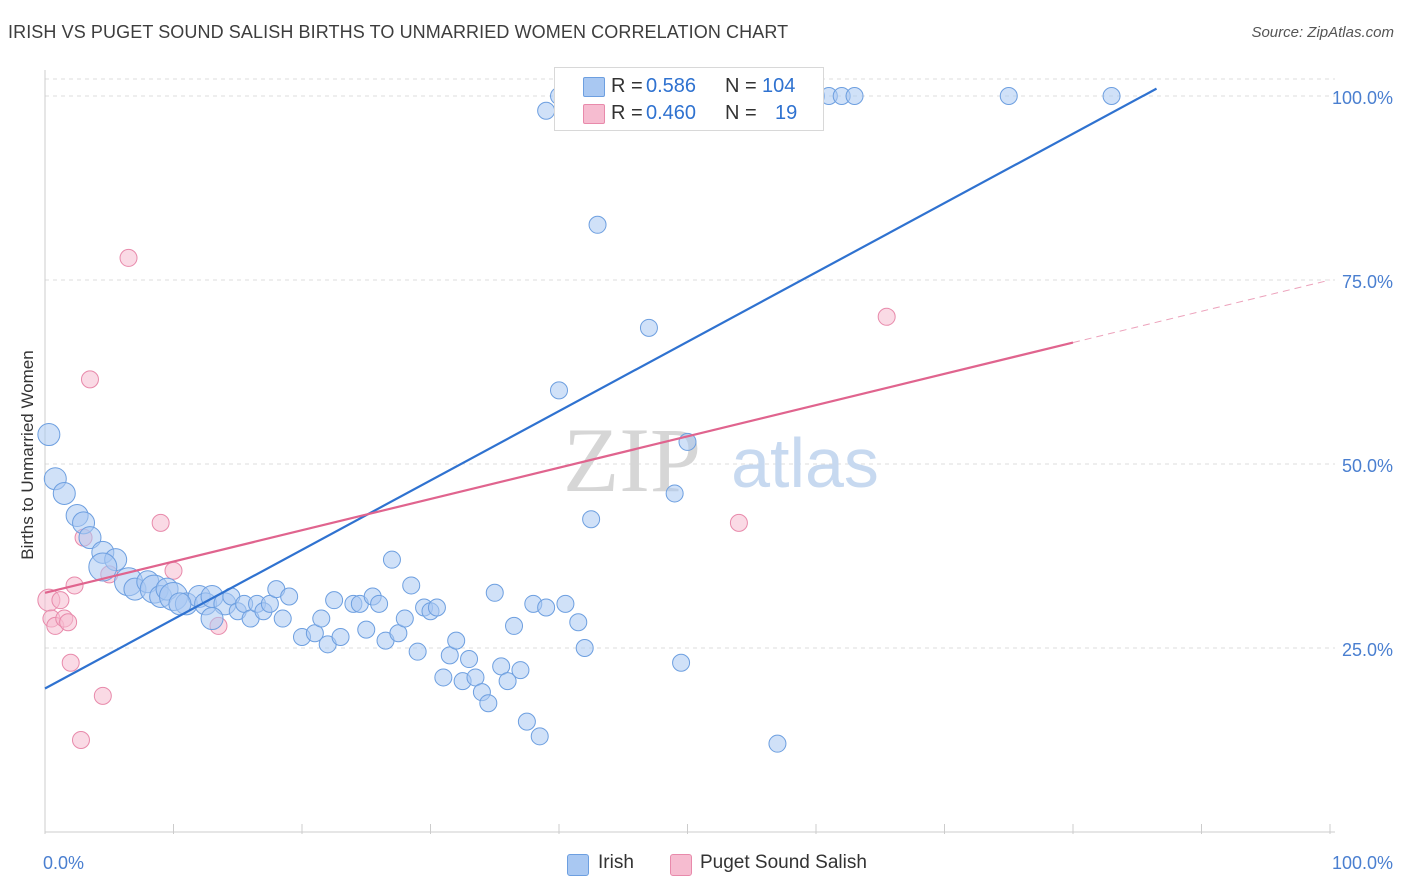  Describe the element at coordinates (721, 460) in the screenshot. I see `watermark: ZIP atlas` at that location.